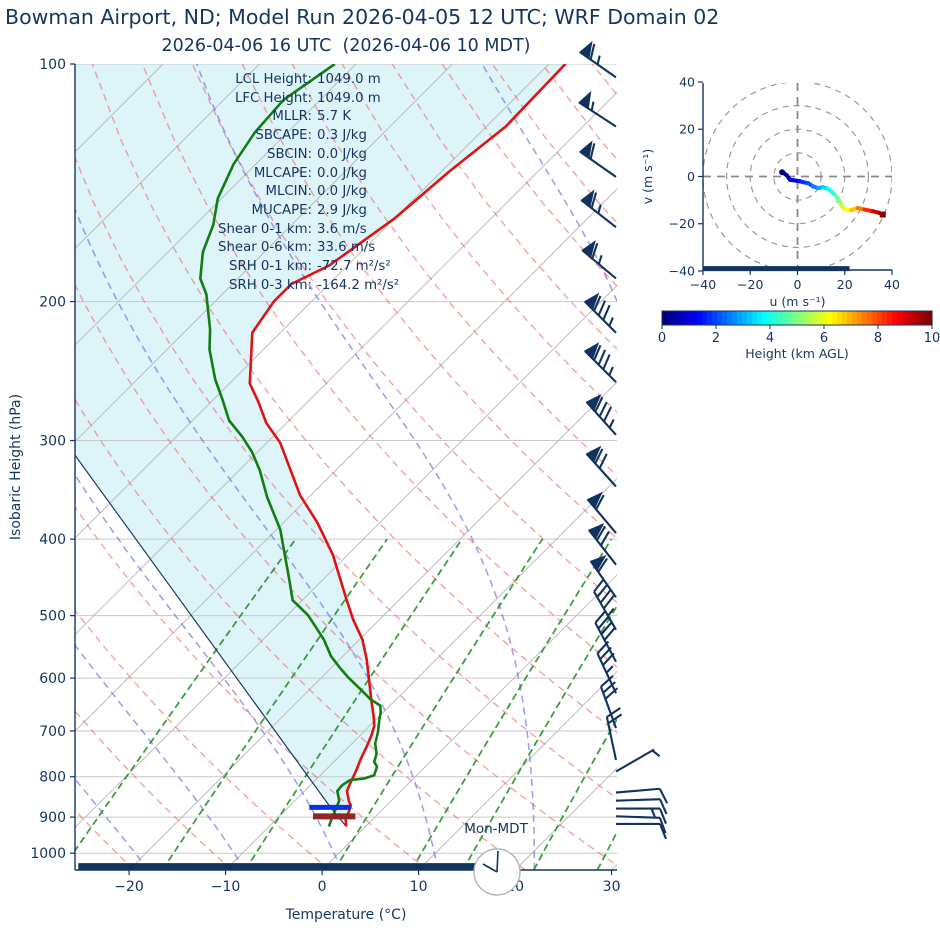  I want to click on index-row: MLCIN: 0.0 J/kg, so click(237, 192).